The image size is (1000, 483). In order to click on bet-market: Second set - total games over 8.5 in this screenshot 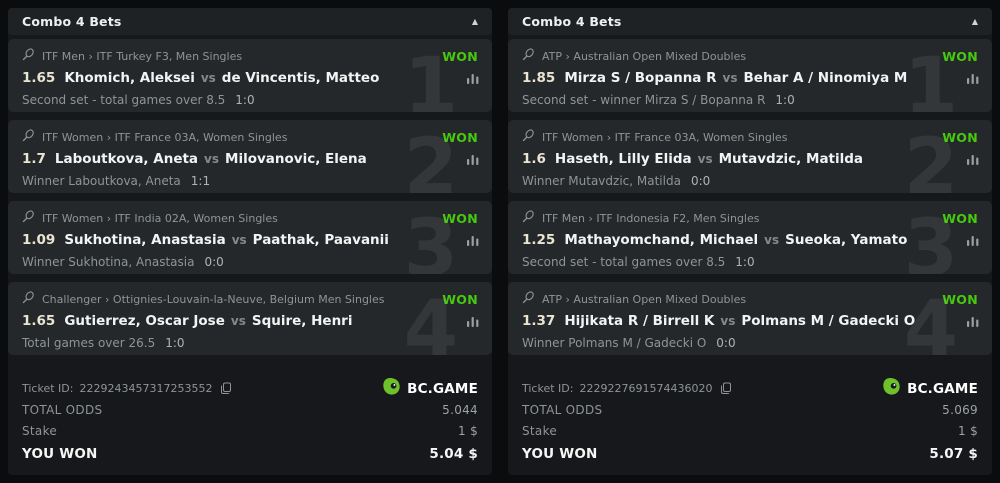, I will do `click(124, 100)`.